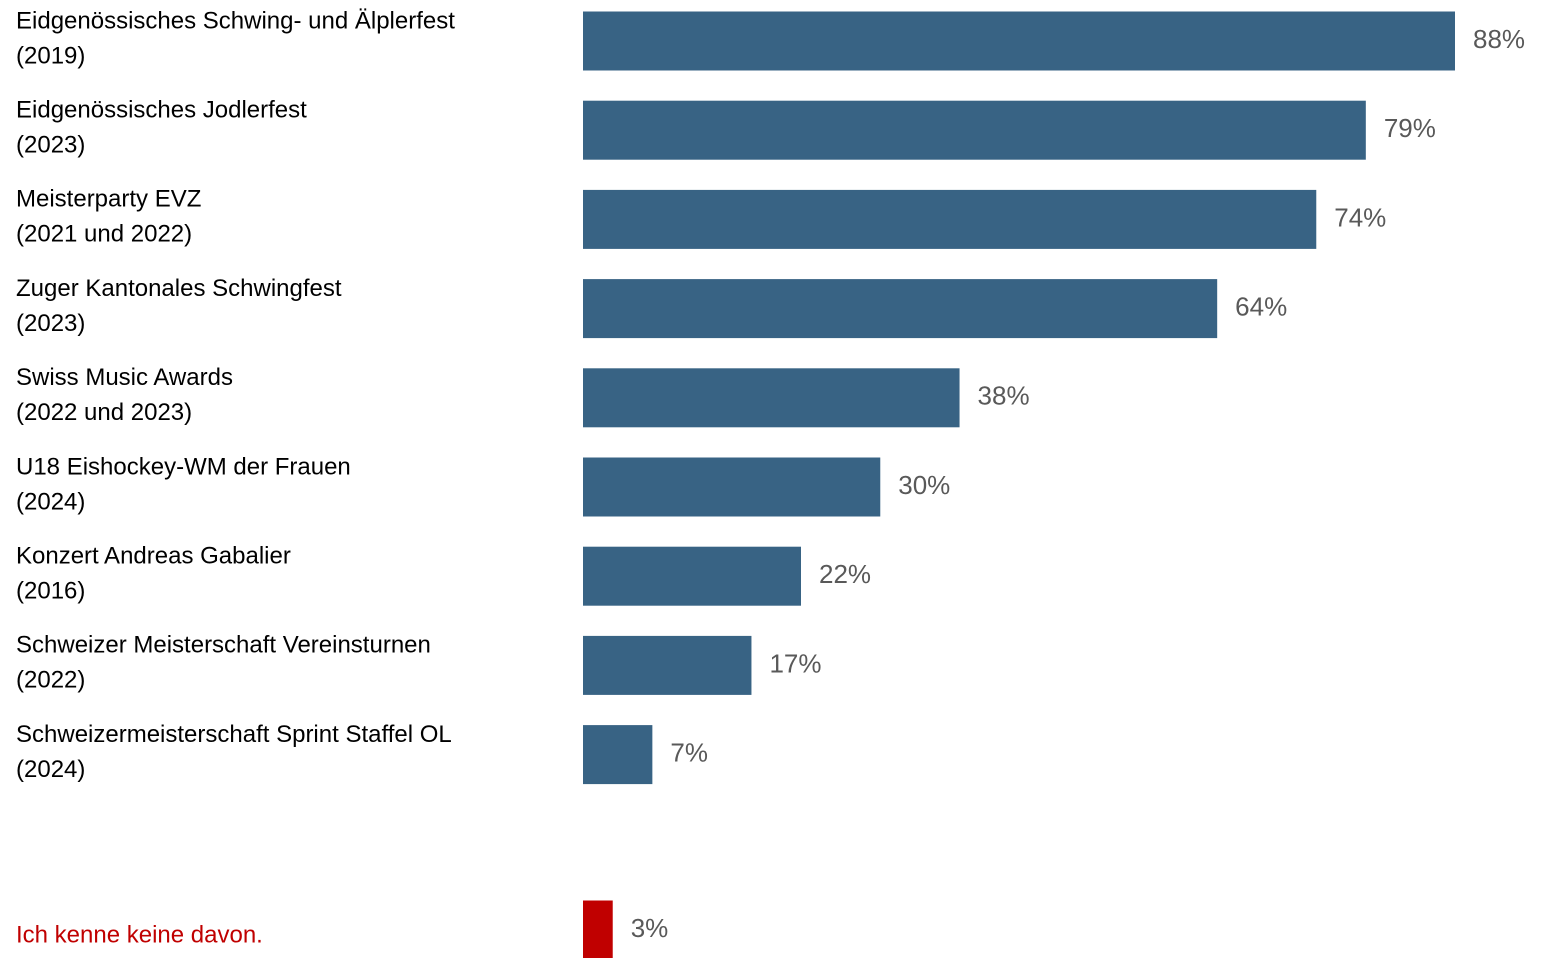 The width and height of the screenshot is (1551, 958). What do you see at coordinates (1261, 306) in the screenshot?
I see `value-label: 64%` at bounding box center [1261, 306].